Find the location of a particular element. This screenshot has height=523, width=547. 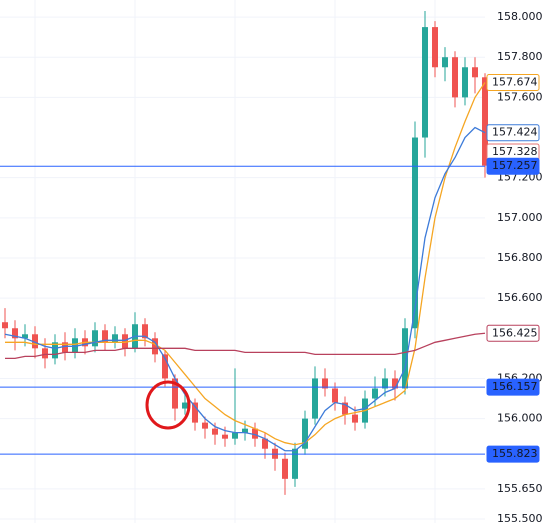

price-tag-label: 156.157 is located at coordinates (515, 386).